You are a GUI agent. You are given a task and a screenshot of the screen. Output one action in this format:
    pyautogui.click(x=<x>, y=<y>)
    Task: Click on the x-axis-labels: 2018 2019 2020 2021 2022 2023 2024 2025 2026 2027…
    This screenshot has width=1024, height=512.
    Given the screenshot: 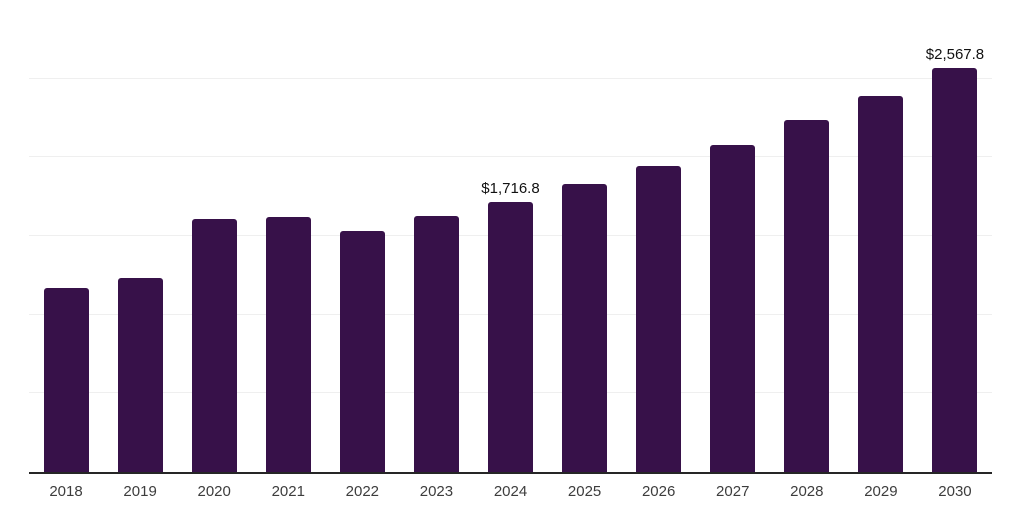 What is the action you would take?
    pyautogui.click(x=510, y=491)
    